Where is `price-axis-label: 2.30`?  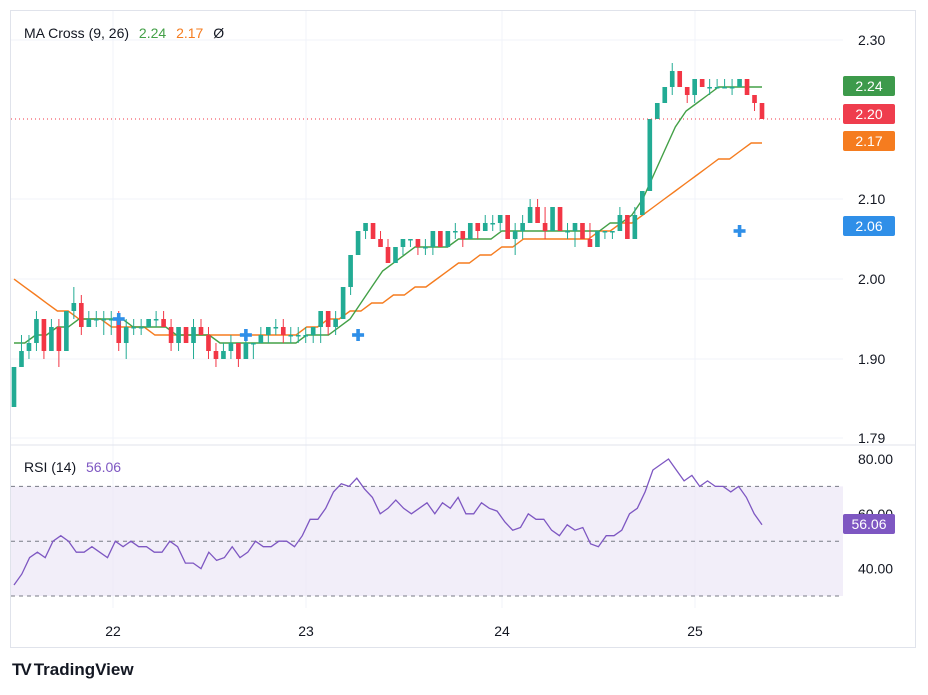
price-axis-label: 2.30 is located at coordinates (871, 40).